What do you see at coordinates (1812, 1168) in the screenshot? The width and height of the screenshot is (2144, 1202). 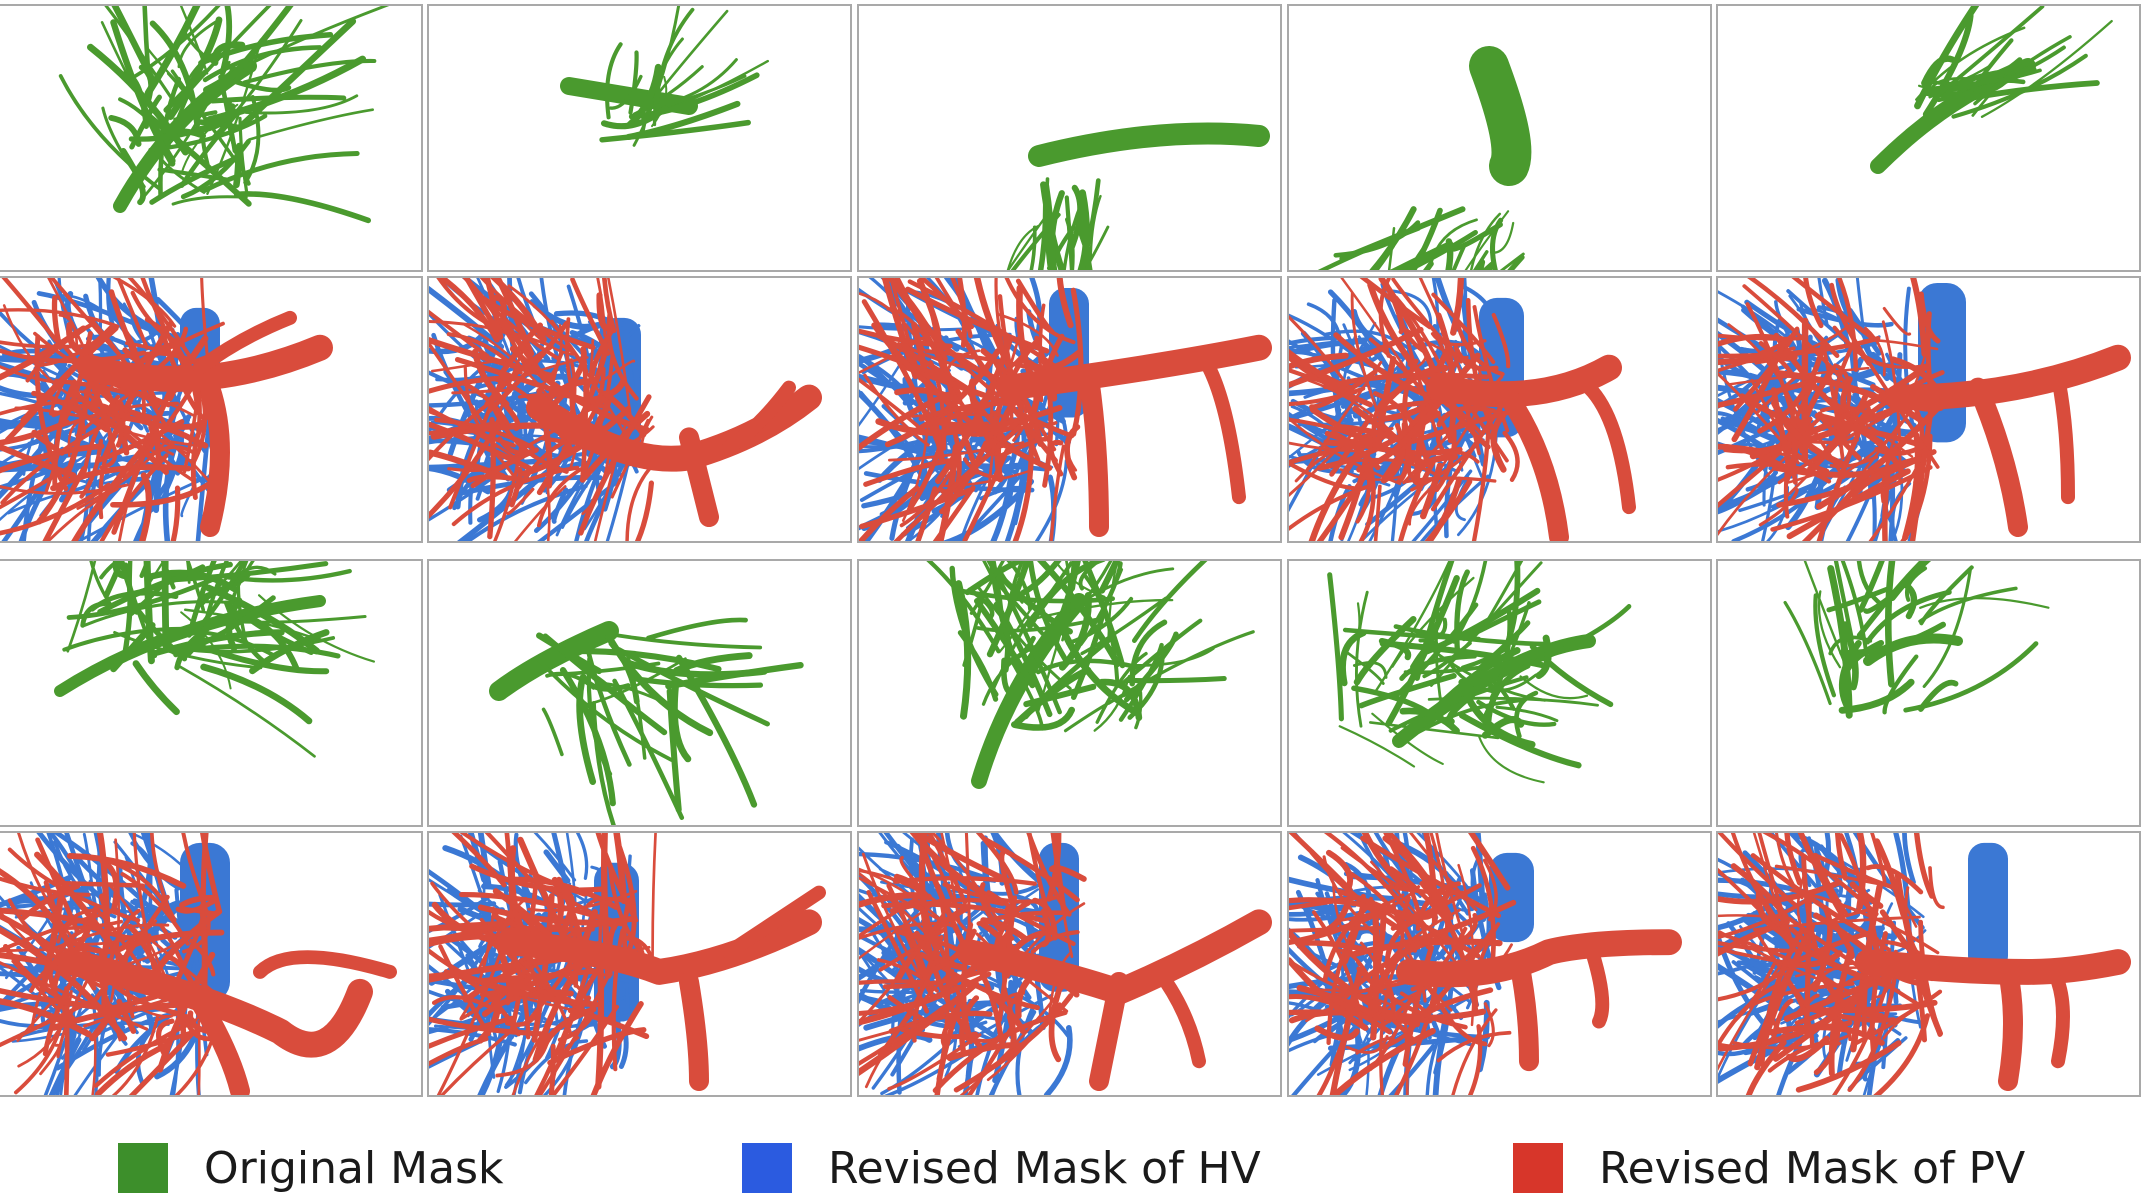 I see `legend-label-revised-pv: Revised Mask of PV` at bounding box center [1812, 1168].